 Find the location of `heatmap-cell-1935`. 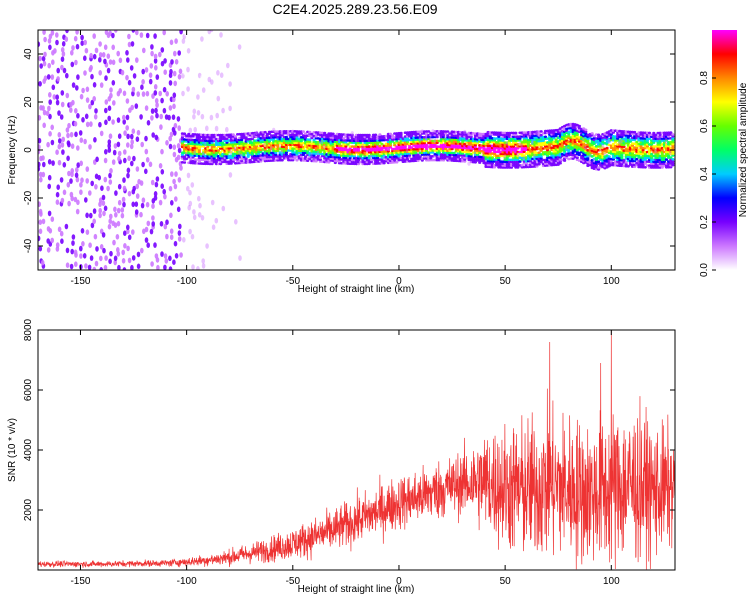

heatmap-cell-1935 is located at coordinates (369, 164).